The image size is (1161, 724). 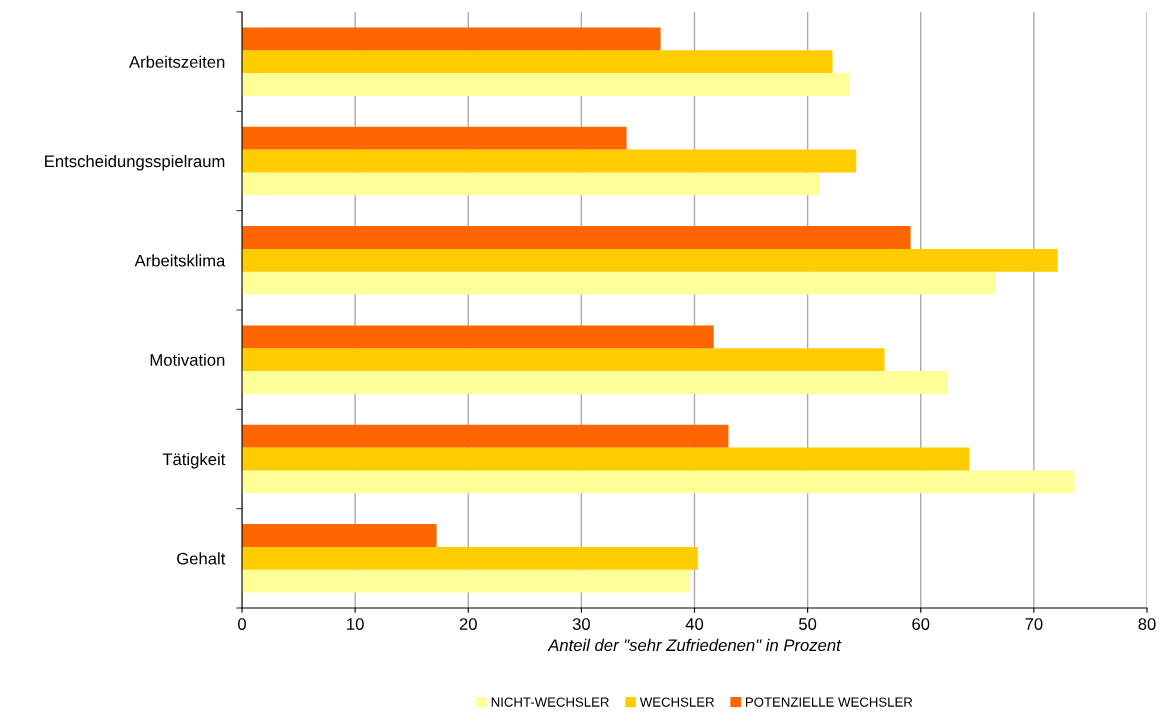 I want to click on x-tick-label: 0, so click(x=242, y=624).